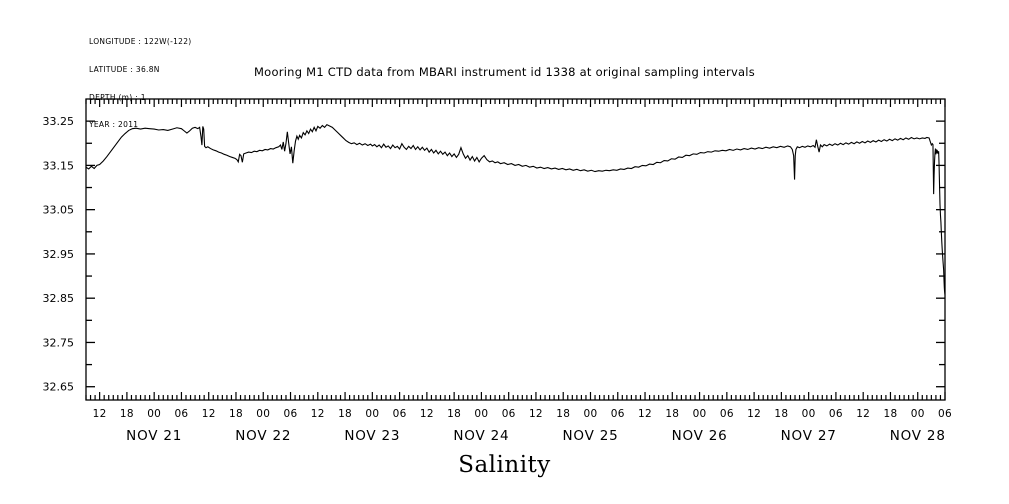 This screenshot has width=1009, height=504. What do you see at coordinates (140, 42) in the screenshot?
I see `metadata-longitude: LONGITUDE : 122W(-122)` at bounding box center [140, 42].